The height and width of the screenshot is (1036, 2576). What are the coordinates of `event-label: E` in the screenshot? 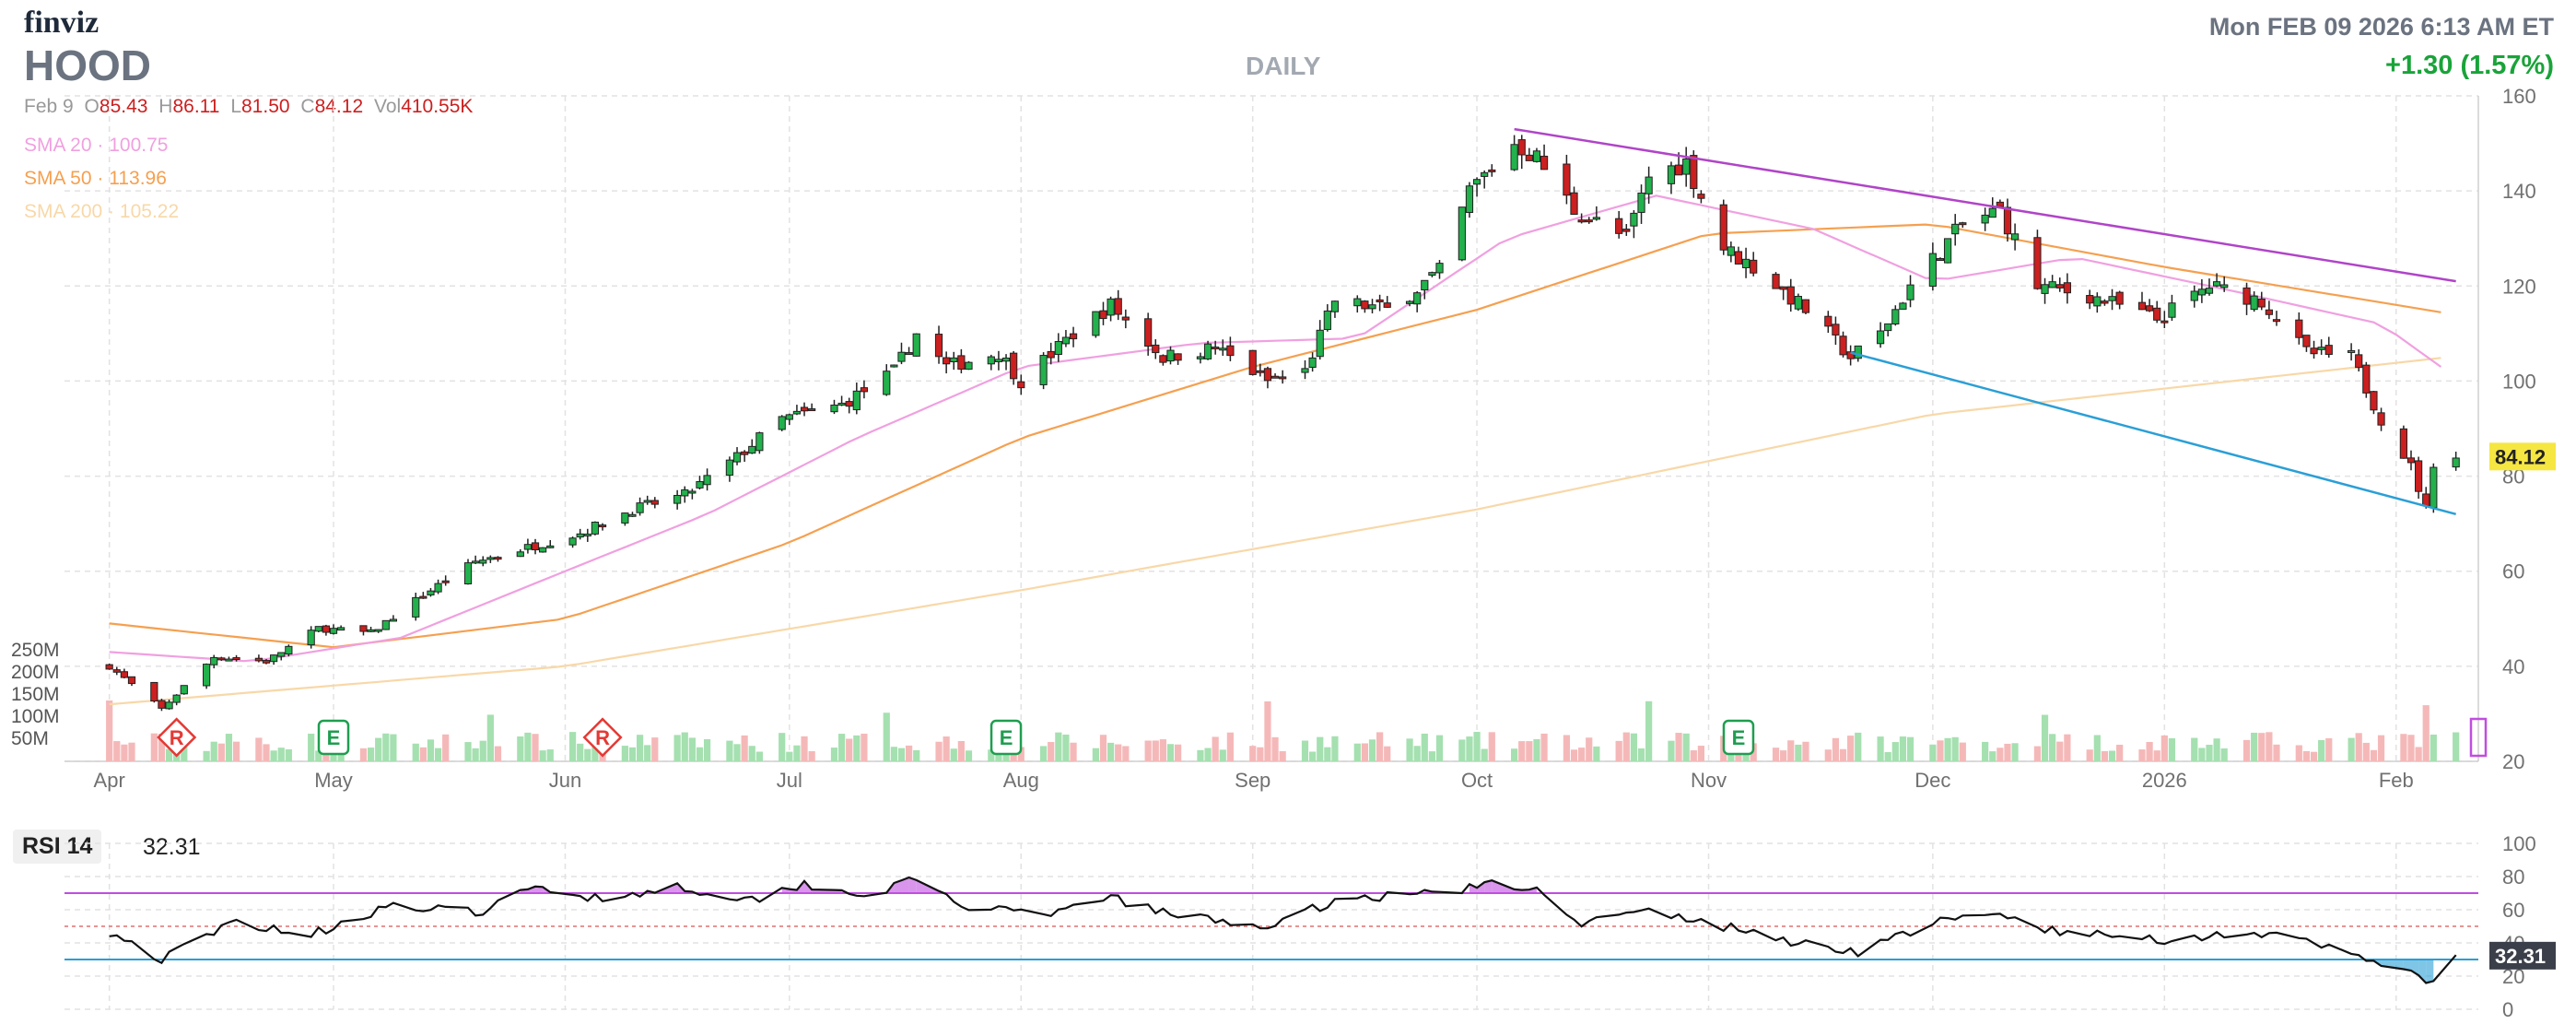 It's located at (334, 738).